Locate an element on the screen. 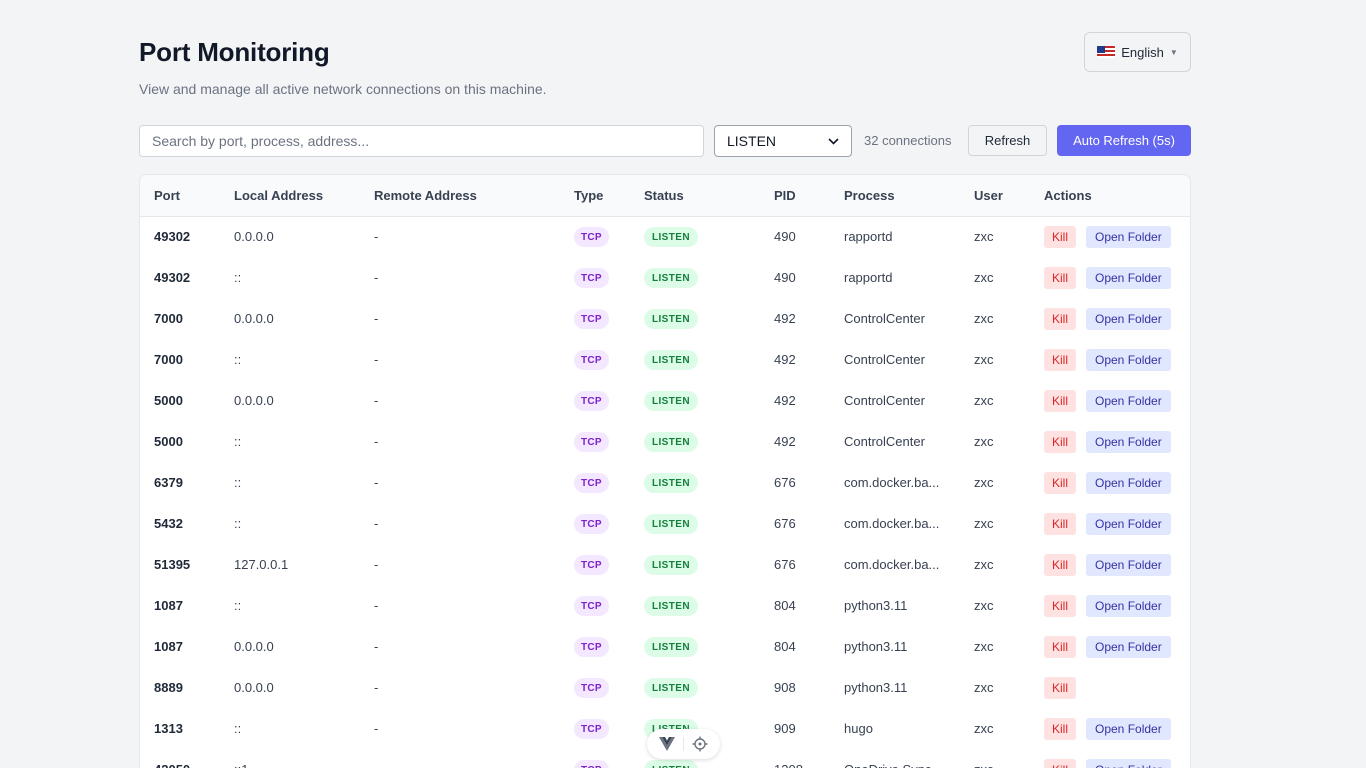  cell-port: 1087 is located at coordinates (168, 605).